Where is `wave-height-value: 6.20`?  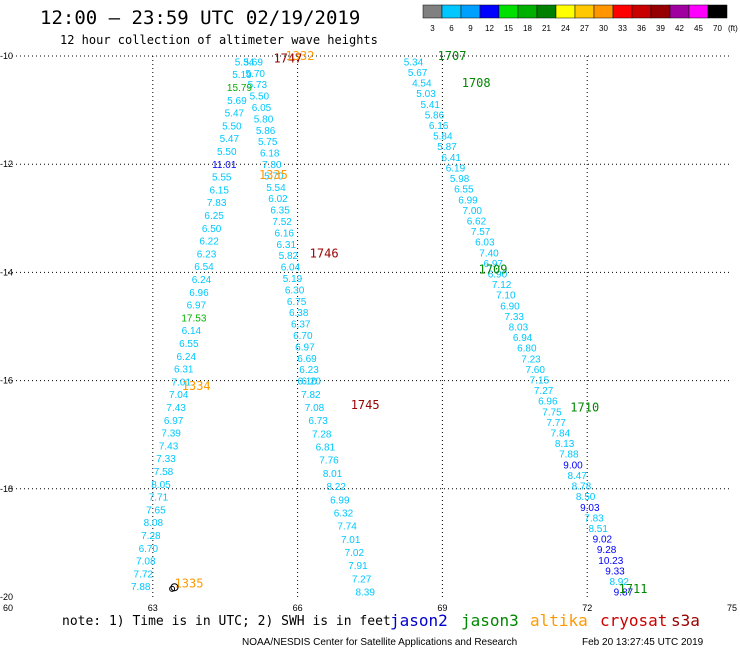 wave-height-value: 6.20 is located at coordinates (311, 382).